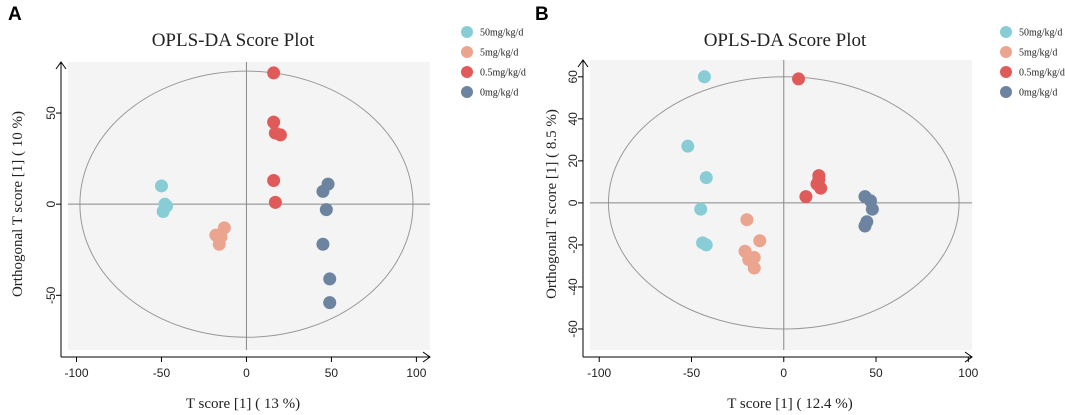 This screenshot has height=415, width=1065. I want to click on y-tick-label: -60, so click(573, 329).